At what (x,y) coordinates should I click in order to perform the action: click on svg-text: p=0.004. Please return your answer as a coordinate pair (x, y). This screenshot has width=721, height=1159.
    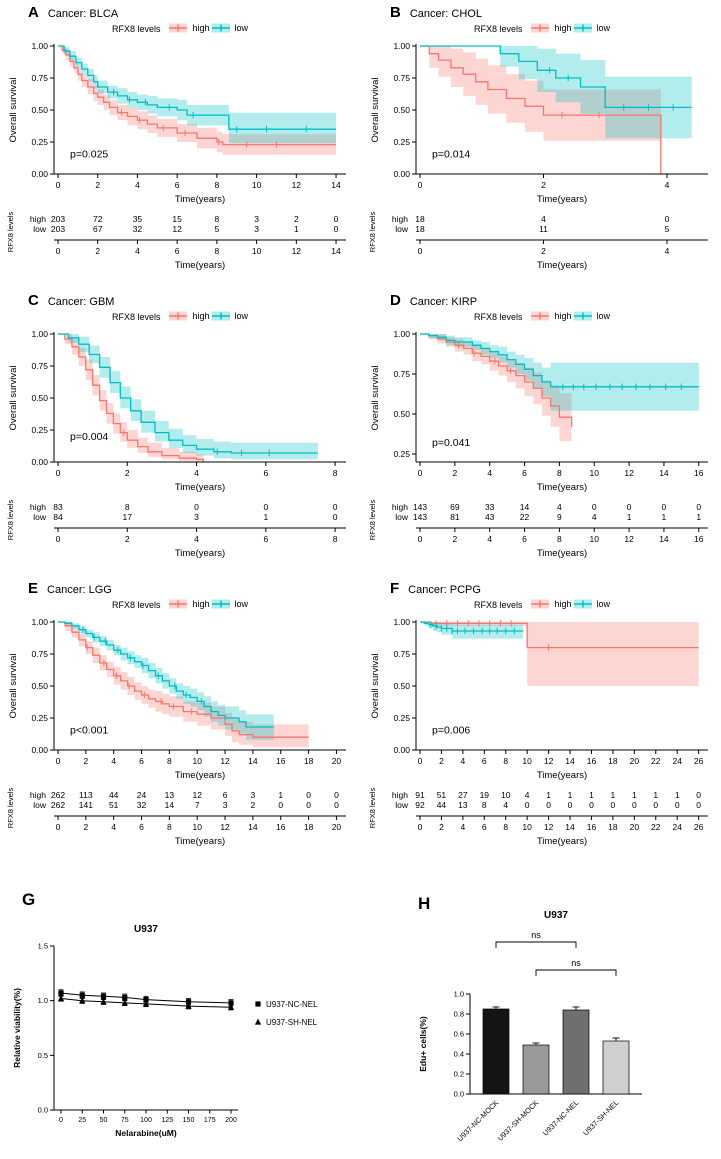
    Looking at the image, I should click on (89, 437).